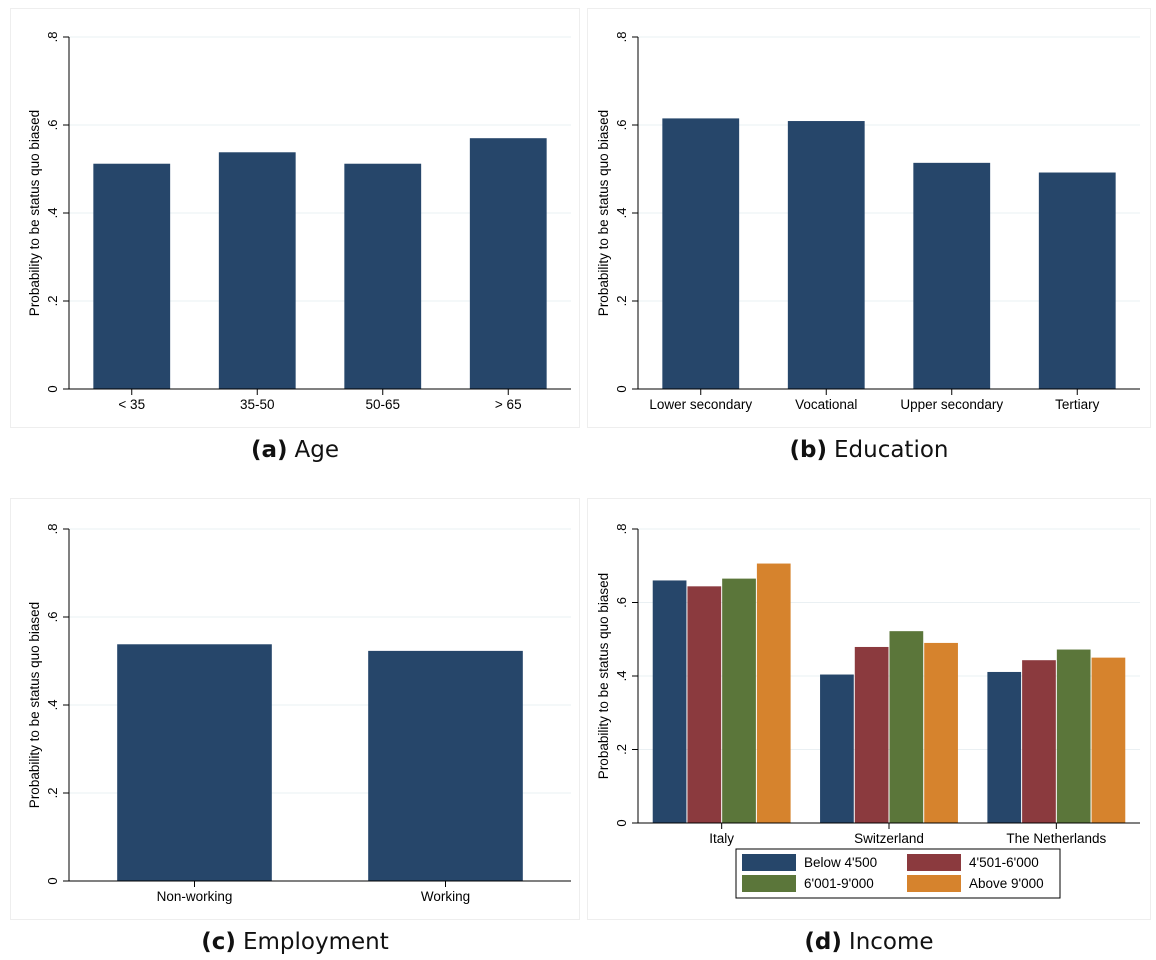 Image resolution: width=1156 pixels, height=960 pixels. I want to click on x-tick-label: Lower secondary, so click(700, 404).